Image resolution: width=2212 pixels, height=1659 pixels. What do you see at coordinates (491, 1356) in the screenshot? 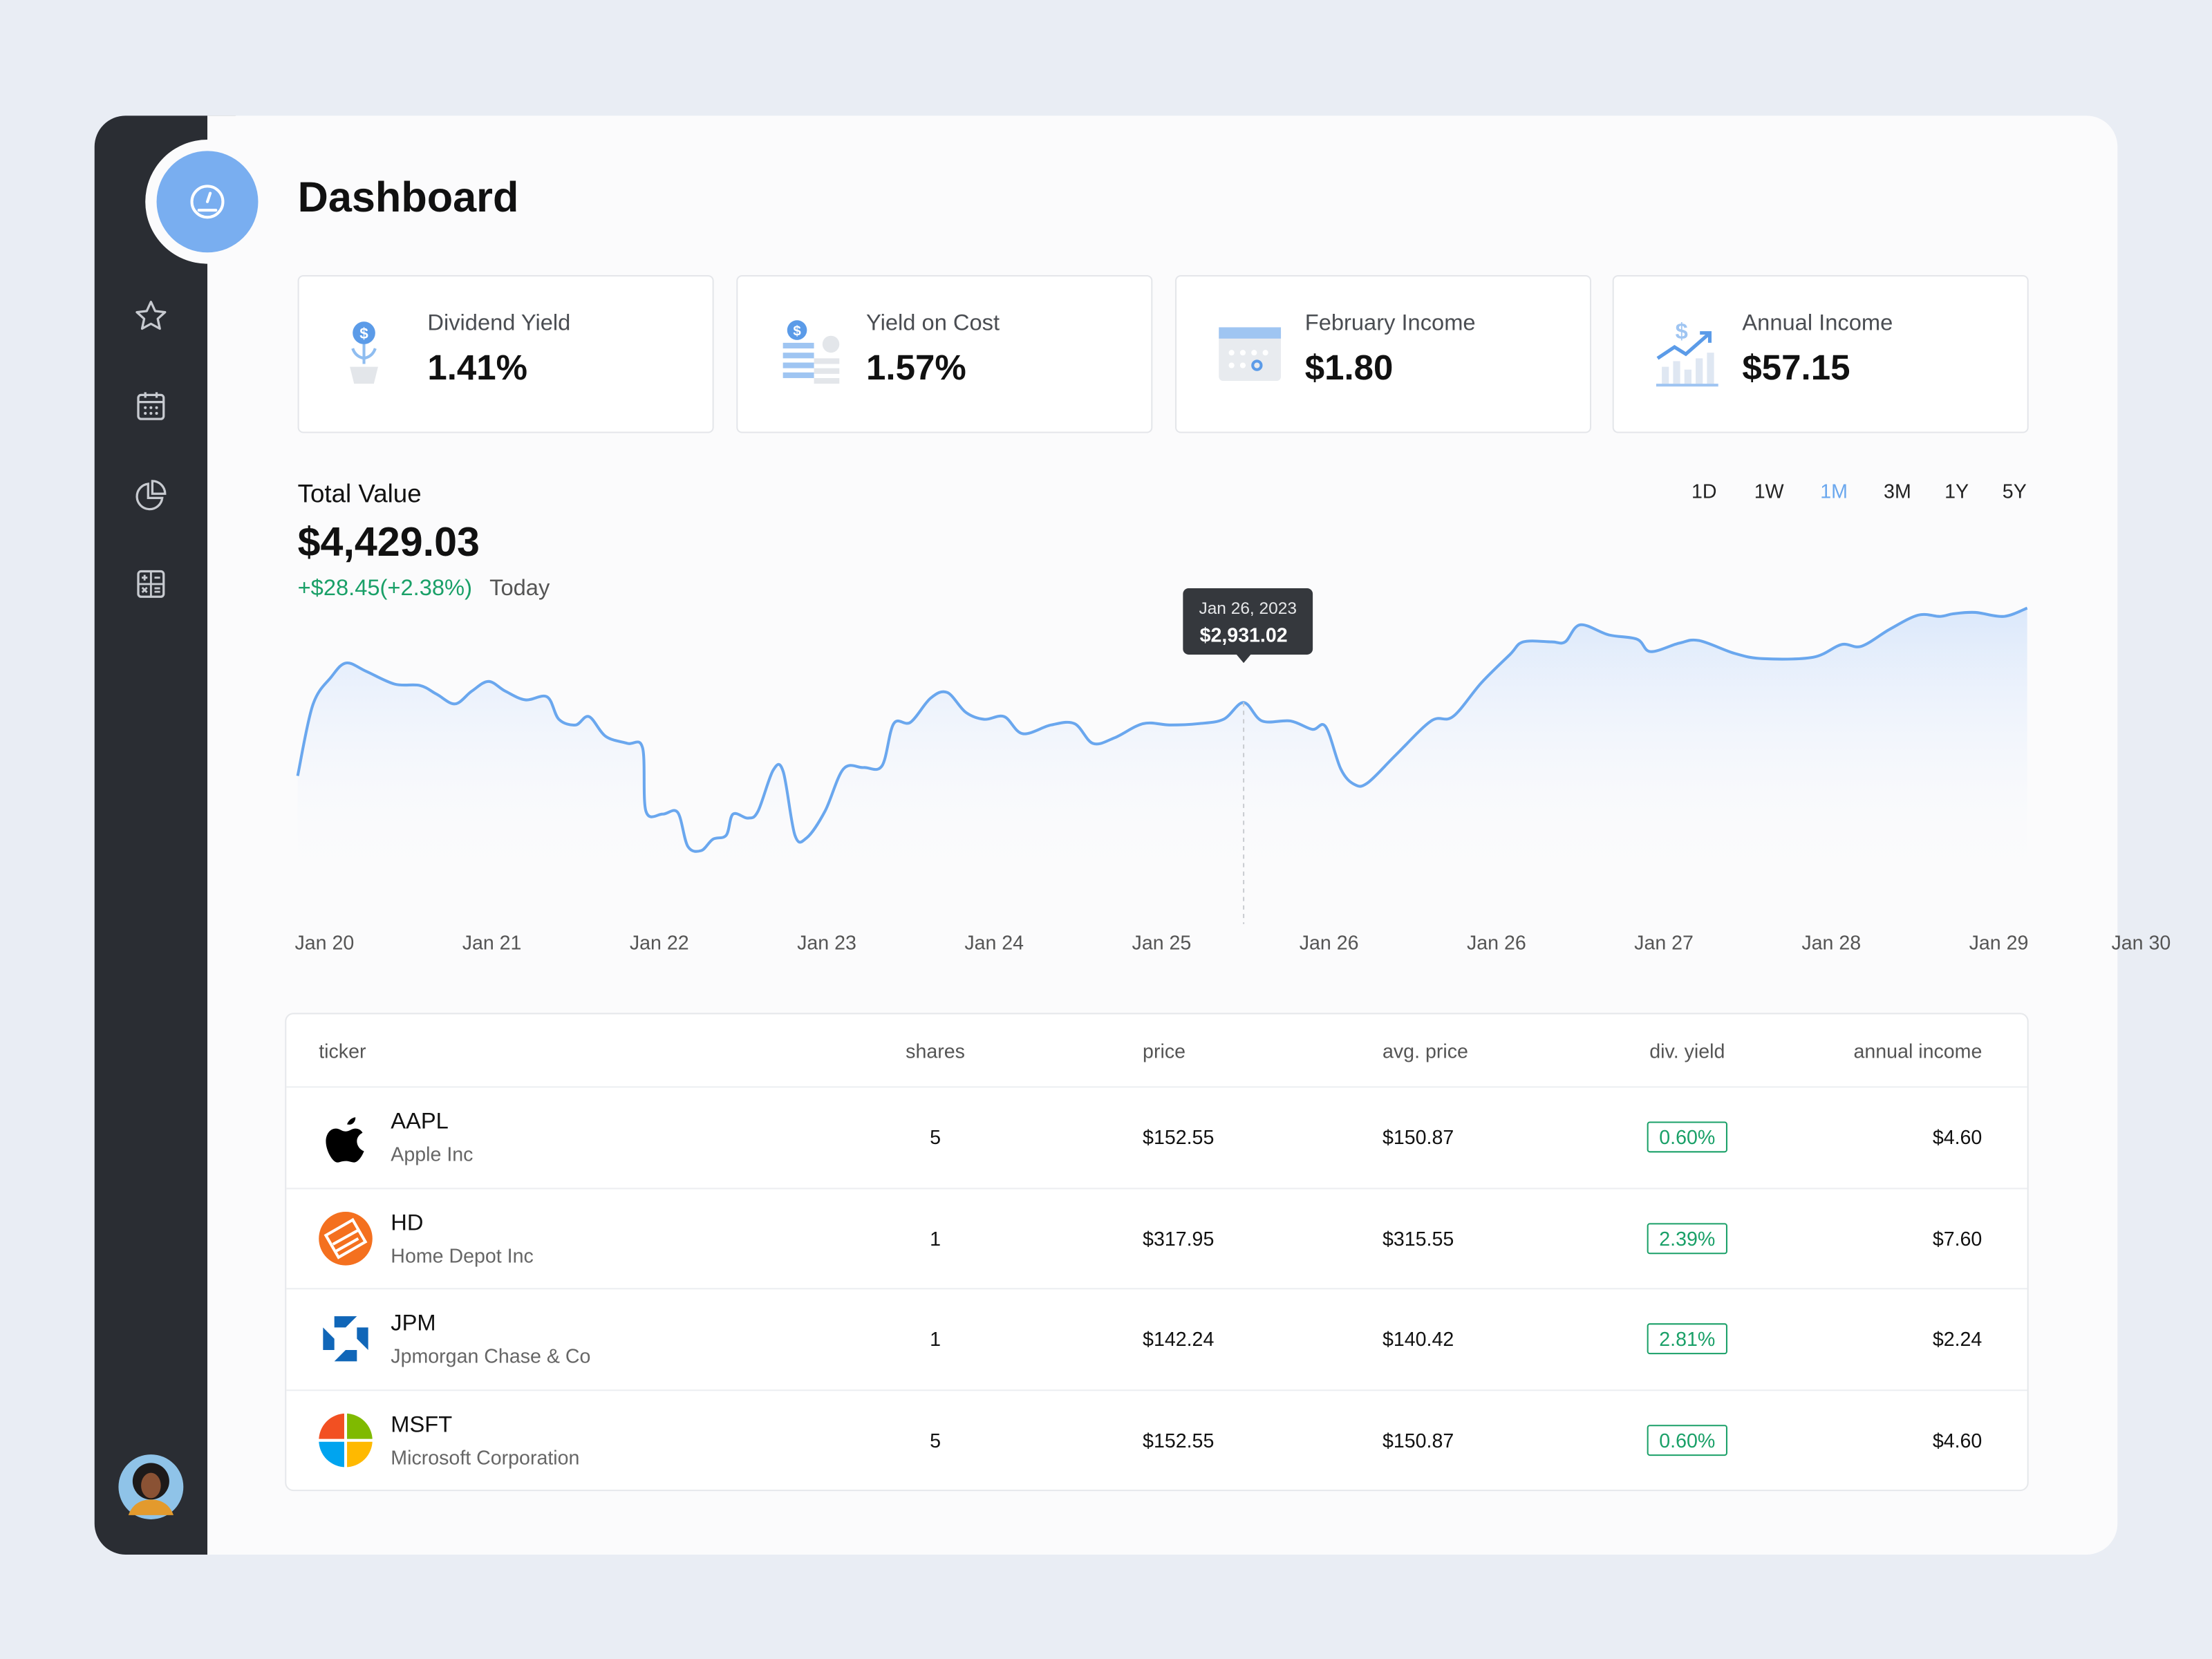
I see `company-name: Jpmorgan Chase & Co` at bounding box center [491, 1356].